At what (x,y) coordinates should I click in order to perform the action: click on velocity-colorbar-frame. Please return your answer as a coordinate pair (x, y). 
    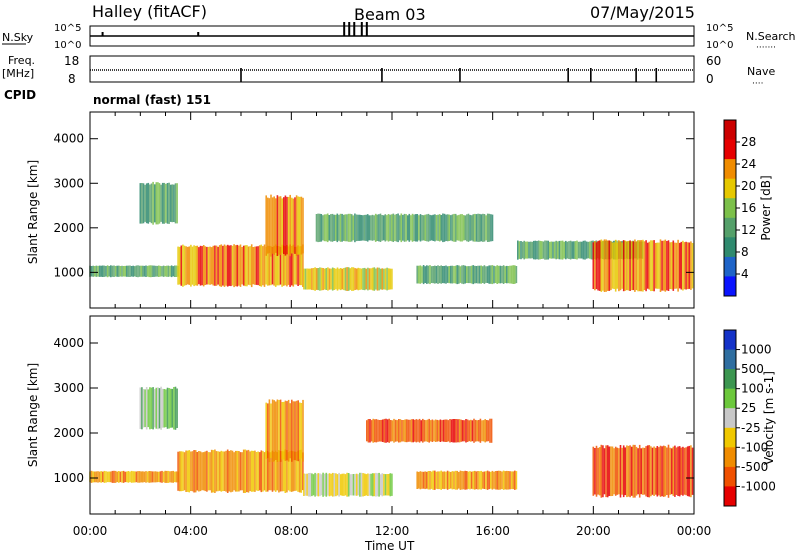
    Looking at the image, I should click on (730, 418).